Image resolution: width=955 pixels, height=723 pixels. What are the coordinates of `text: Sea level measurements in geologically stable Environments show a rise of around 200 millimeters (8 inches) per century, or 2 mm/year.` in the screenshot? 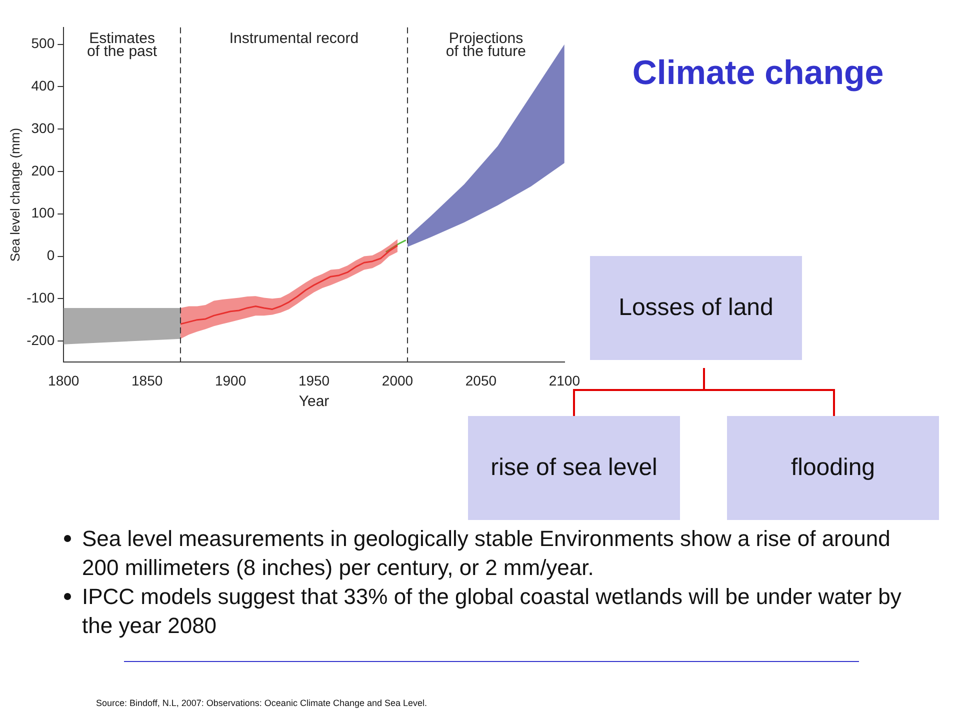 It's located at (486, 553).